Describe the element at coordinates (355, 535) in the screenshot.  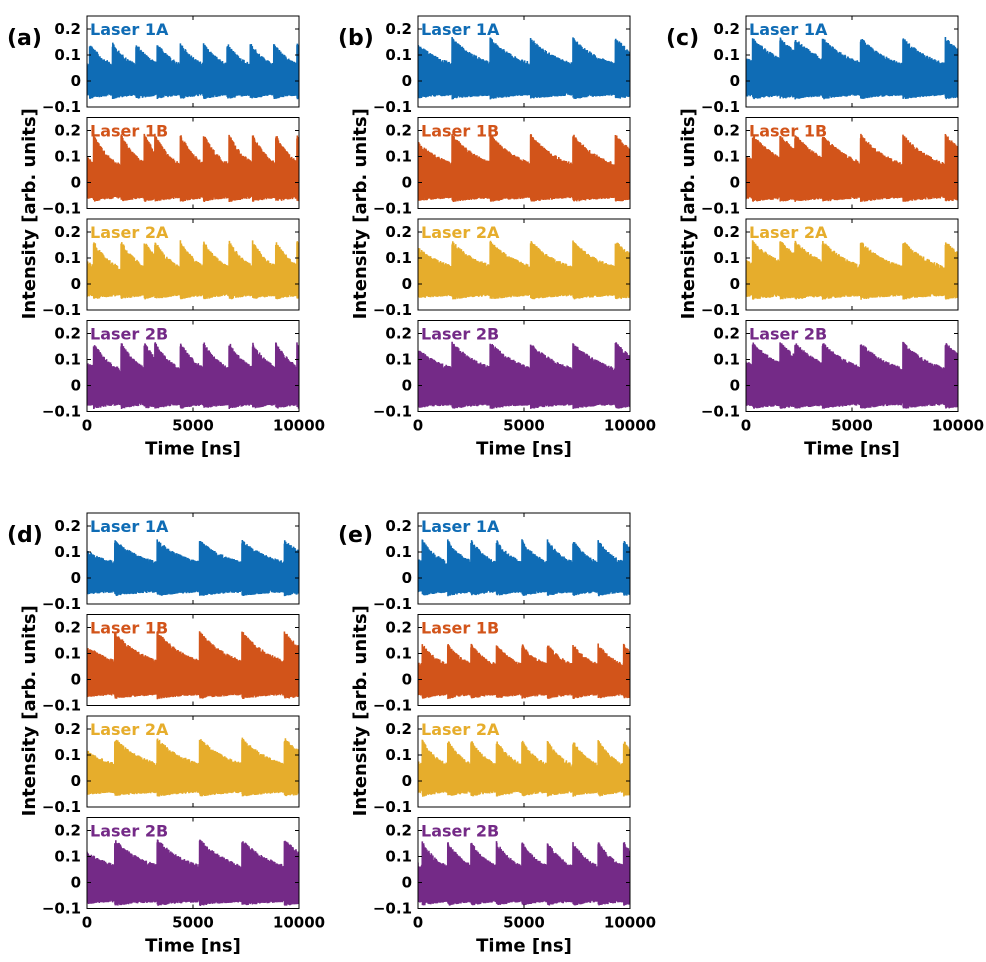
I see `panel-letter: (e)` at that location.